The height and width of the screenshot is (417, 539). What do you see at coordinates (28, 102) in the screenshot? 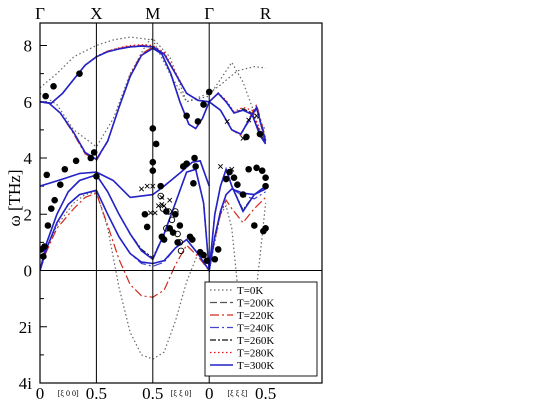
I see `y-tick-label: 6` at bounding box center [28, 102].